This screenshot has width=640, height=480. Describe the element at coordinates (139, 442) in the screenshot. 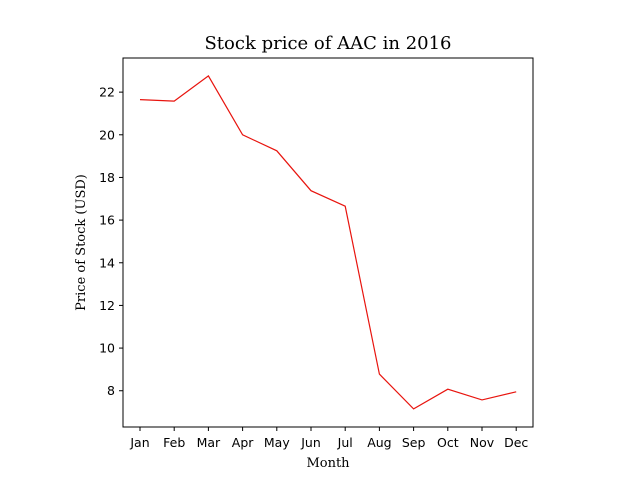

I see `x-tick-label: Jan` at that location.